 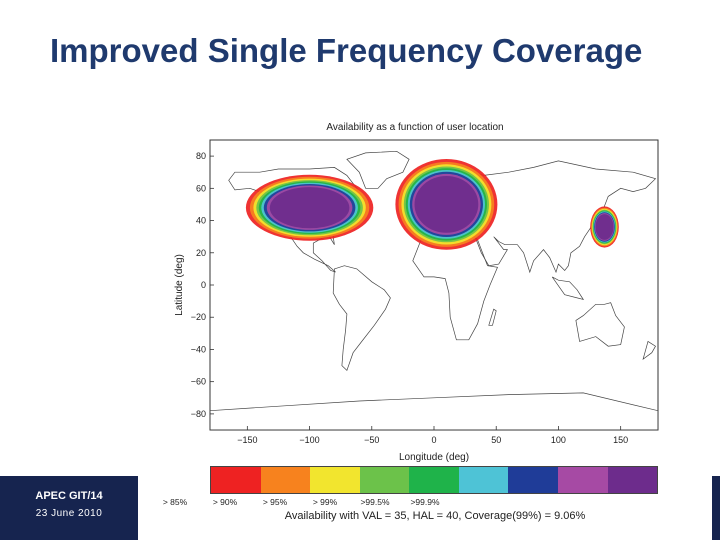 What do you see at coordinates (179, 285) in the screenshot?
I see `y-axis-label: Latitude (deg)` at bounding box center [179, 285].